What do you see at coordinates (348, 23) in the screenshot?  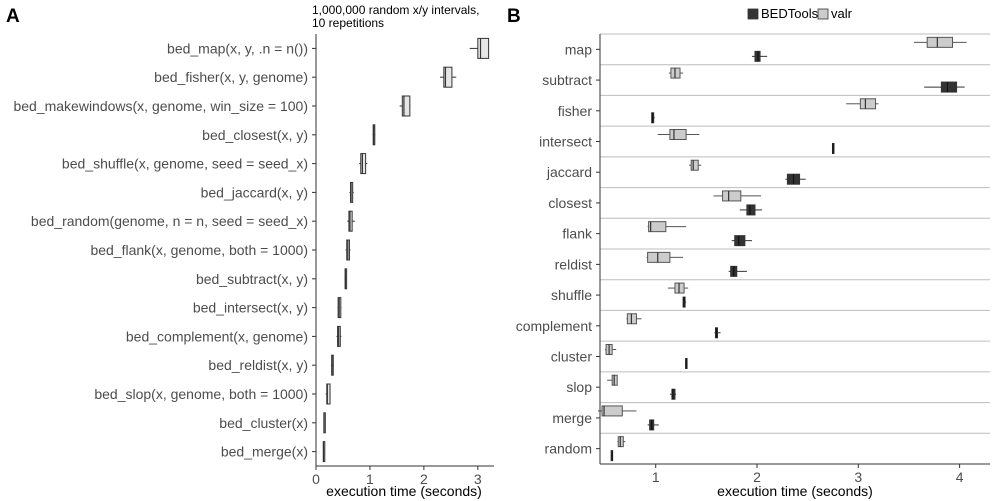 I see `panel-a-subtitle-line-2: 10 repetitions` at bounding box center [348, 23].